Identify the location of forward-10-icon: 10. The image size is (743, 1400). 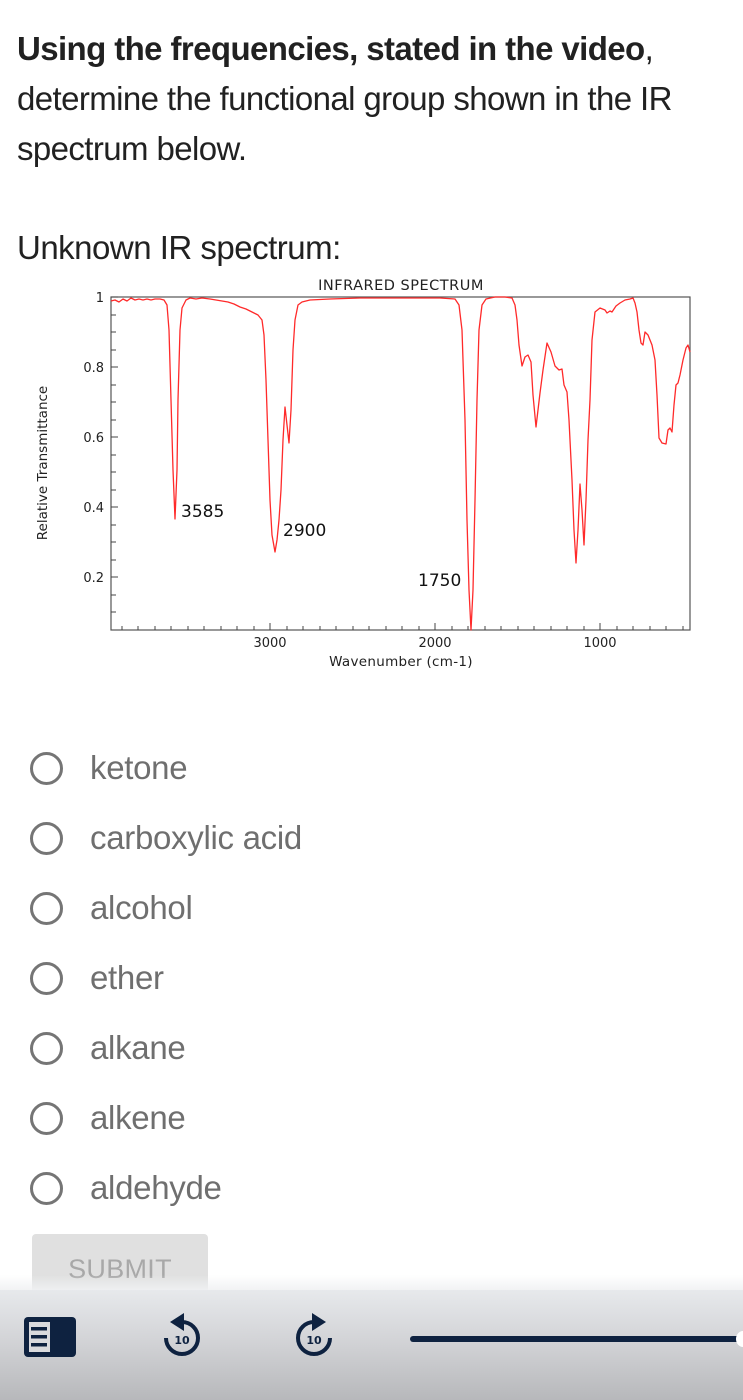
(314, 1335).